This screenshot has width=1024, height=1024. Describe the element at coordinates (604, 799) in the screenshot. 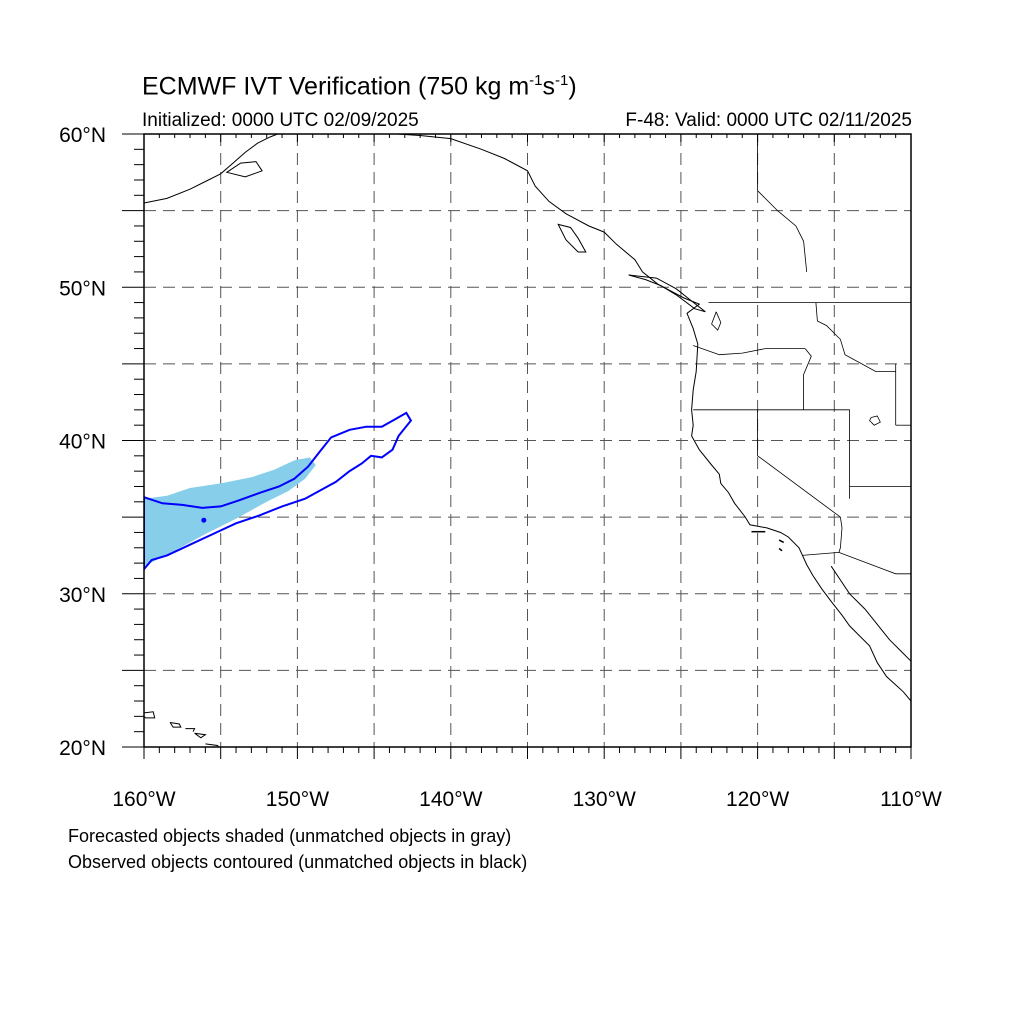

I see `x-tick-label: 130°W` at that location.